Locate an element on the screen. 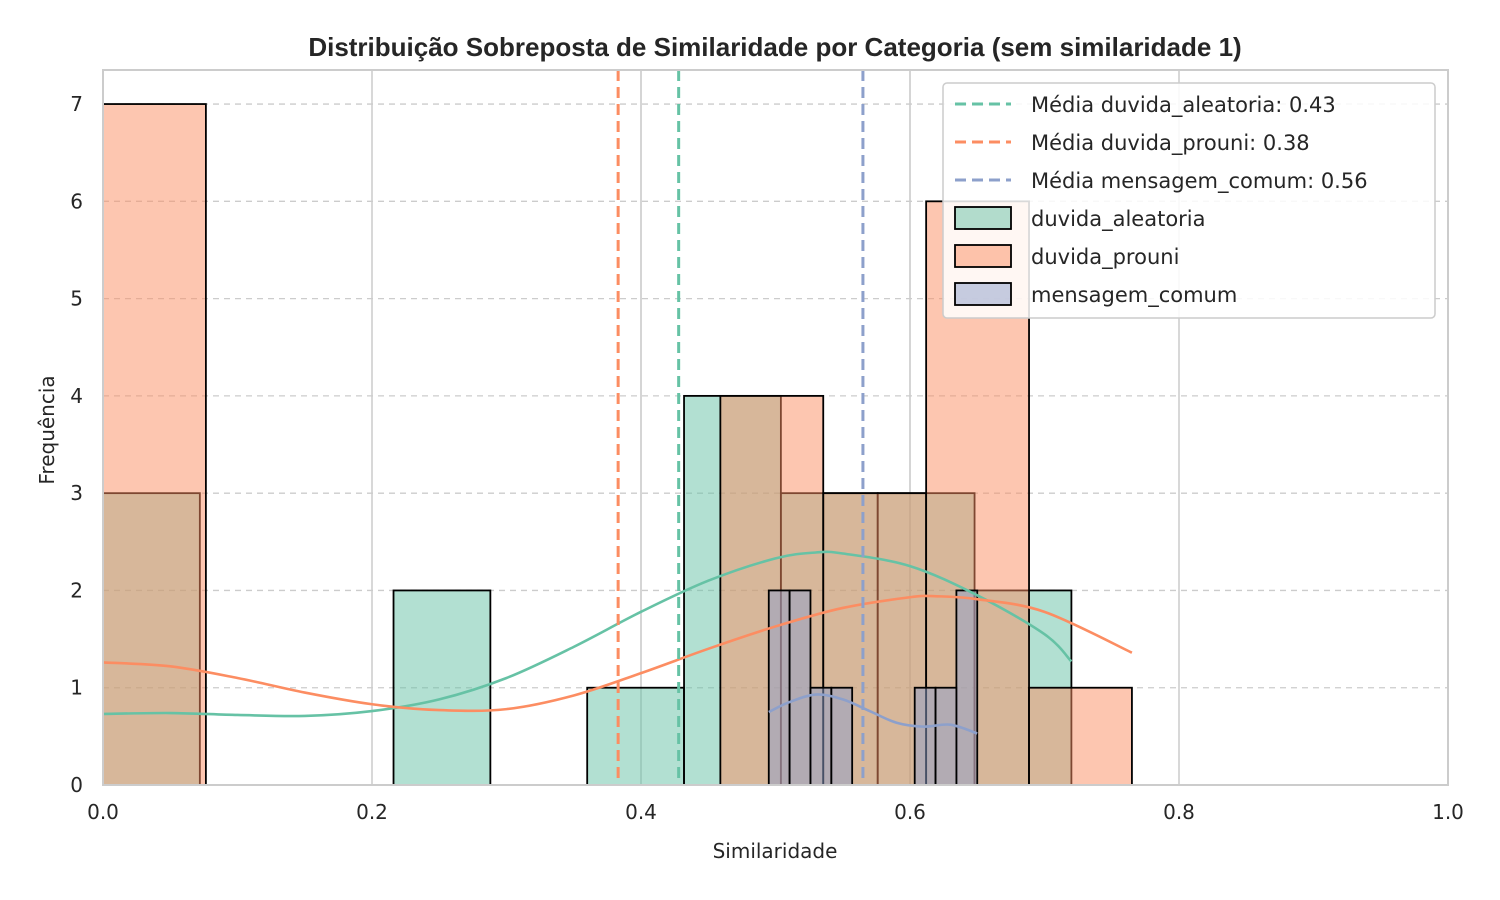 The image size is (1500, 900). legend-bar-swatch-duvida_prouni is located at coordinates (983, 256).